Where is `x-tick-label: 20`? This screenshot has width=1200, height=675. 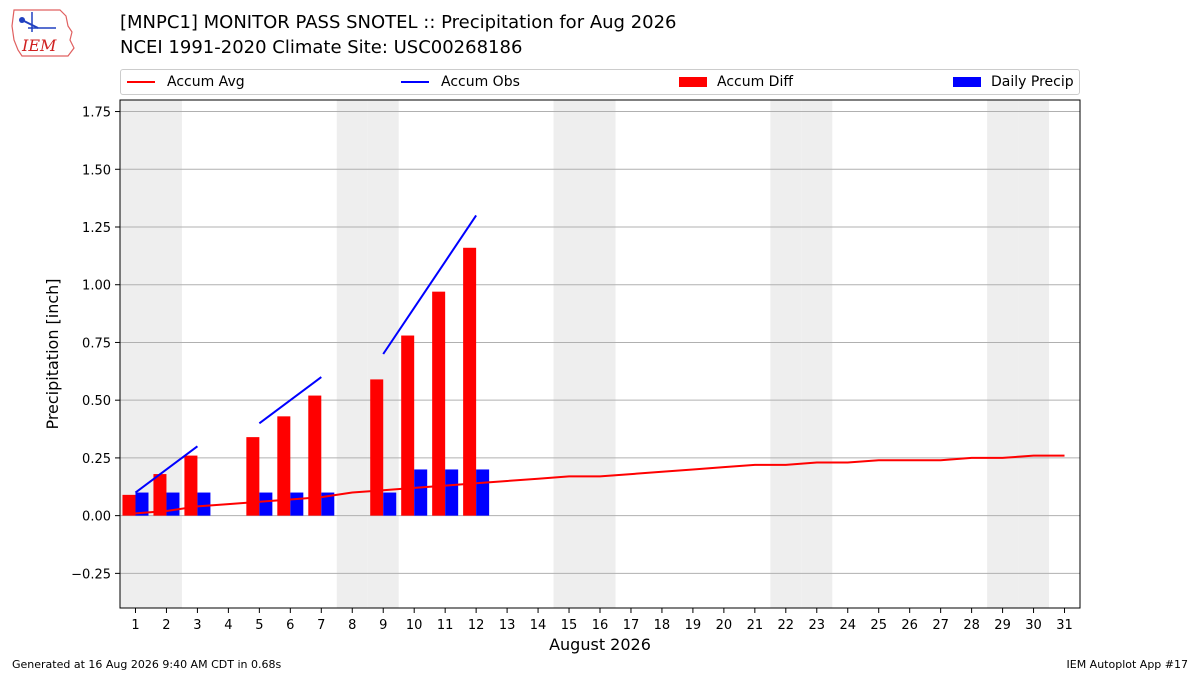
x-tick-label: 20 is located at coordinates (724, 625).